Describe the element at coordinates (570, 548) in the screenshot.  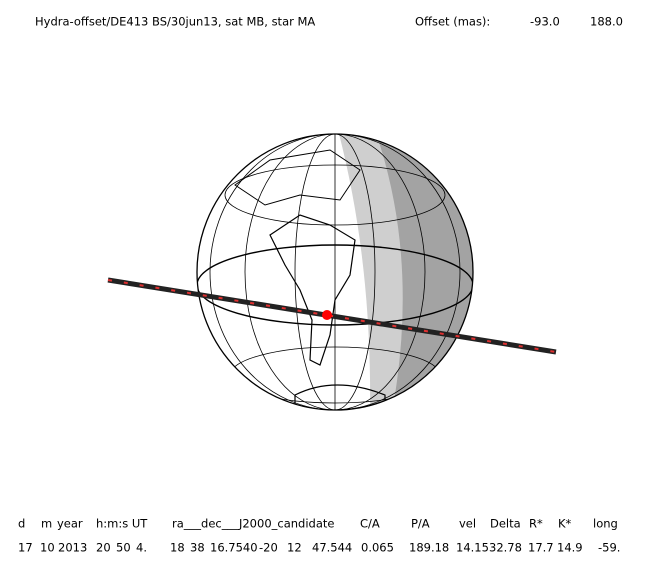
I see `cell: 14.9` at that location.